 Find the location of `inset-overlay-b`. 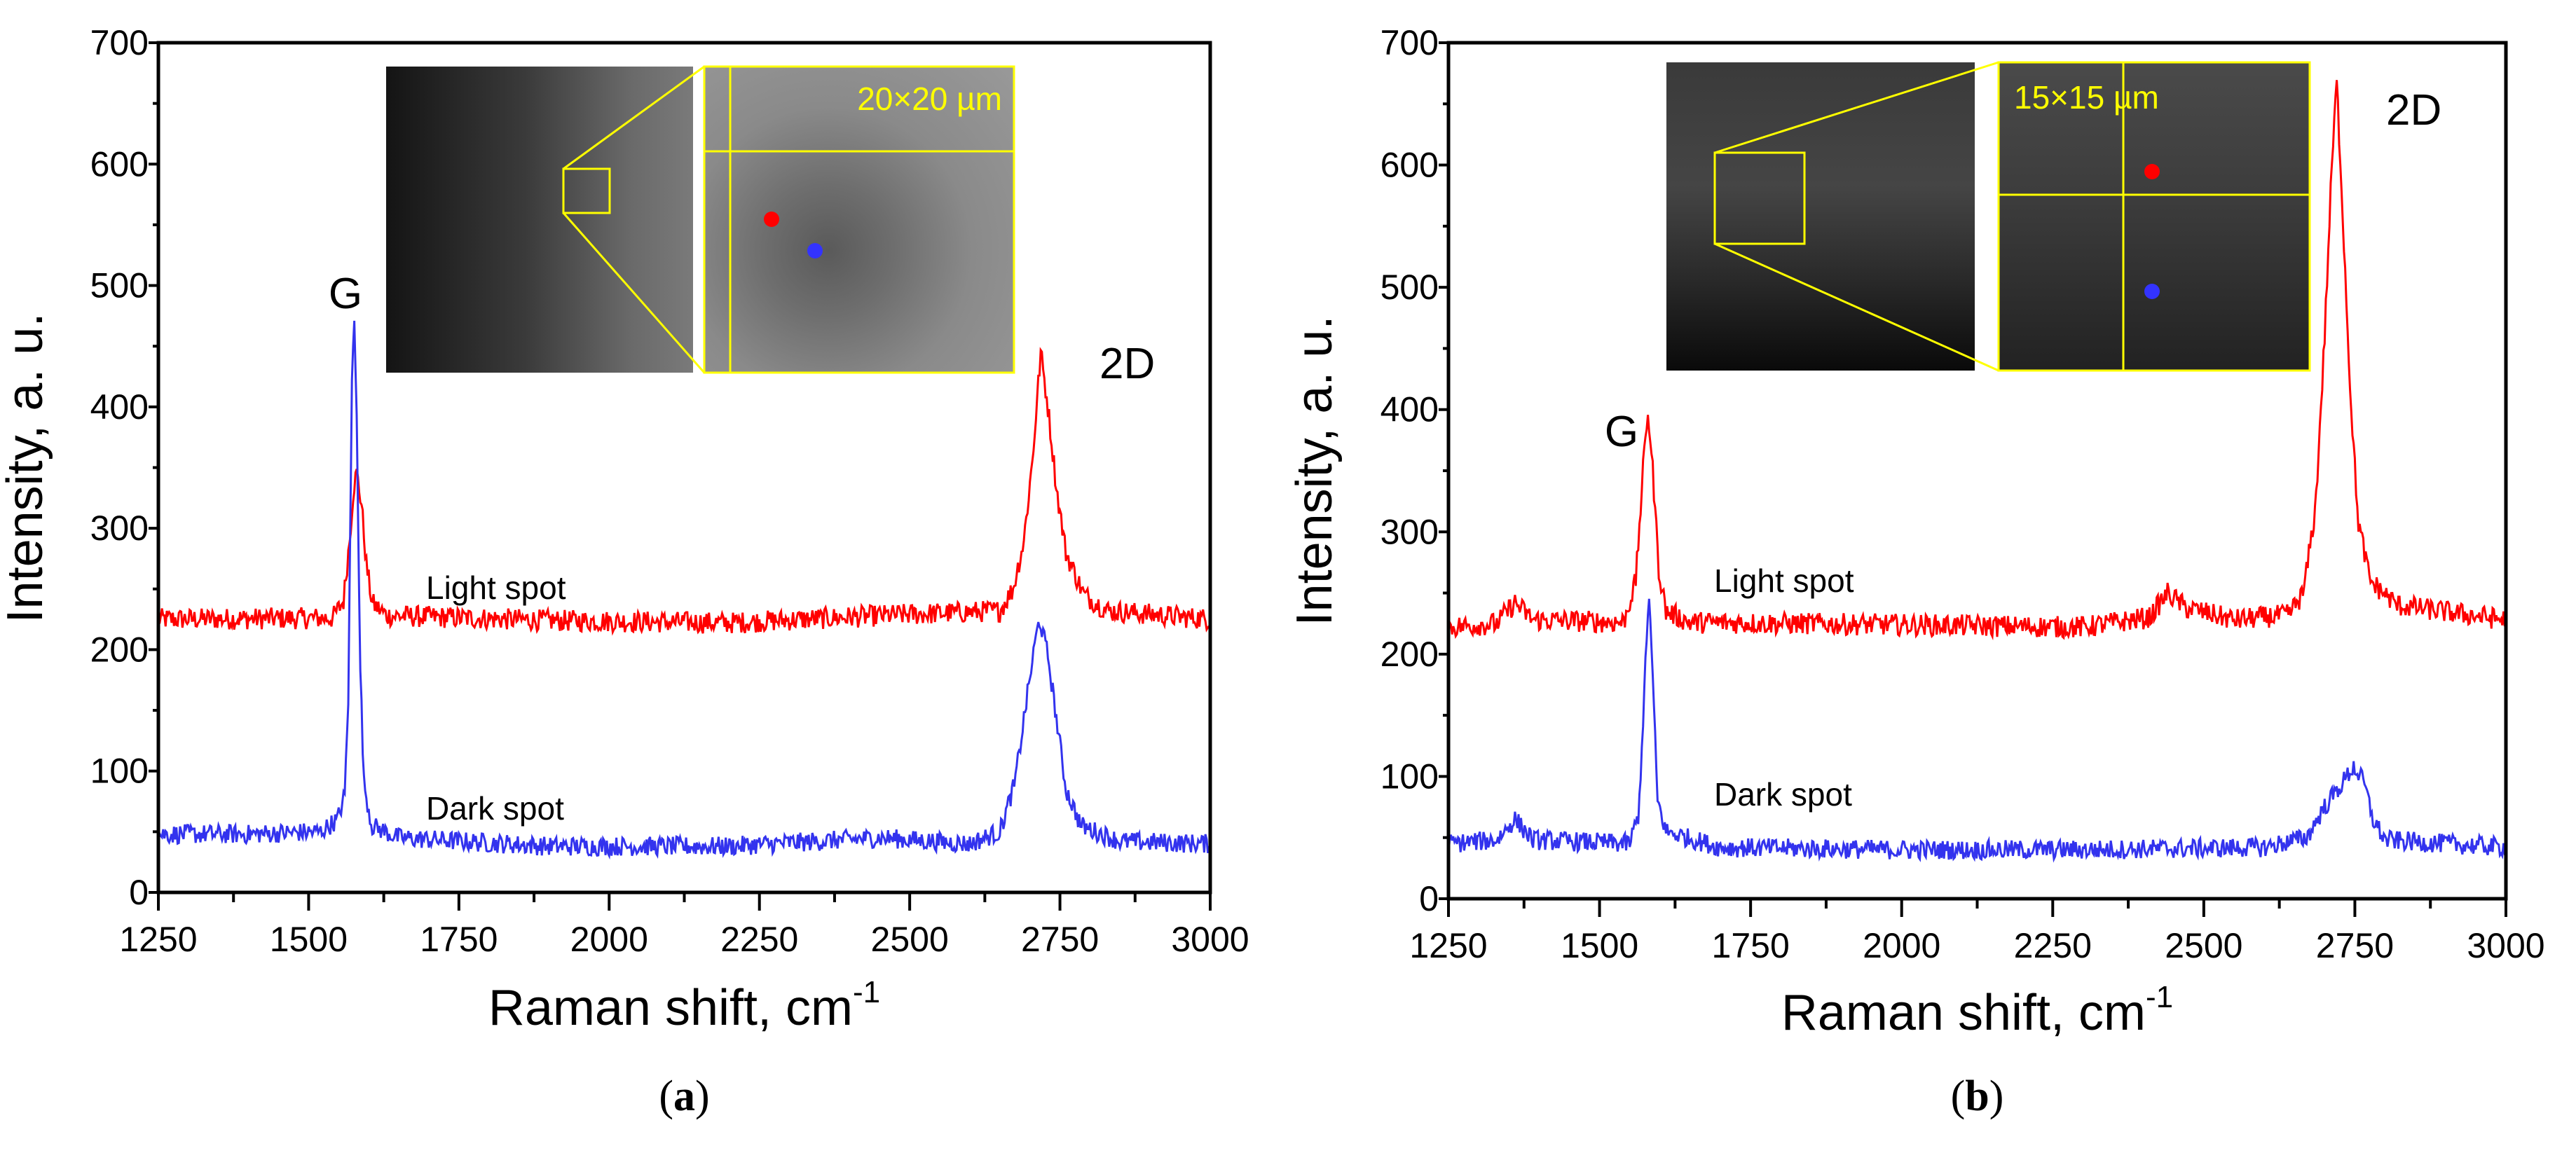

inset-overlay-b is located at coordinates (2012, 216).